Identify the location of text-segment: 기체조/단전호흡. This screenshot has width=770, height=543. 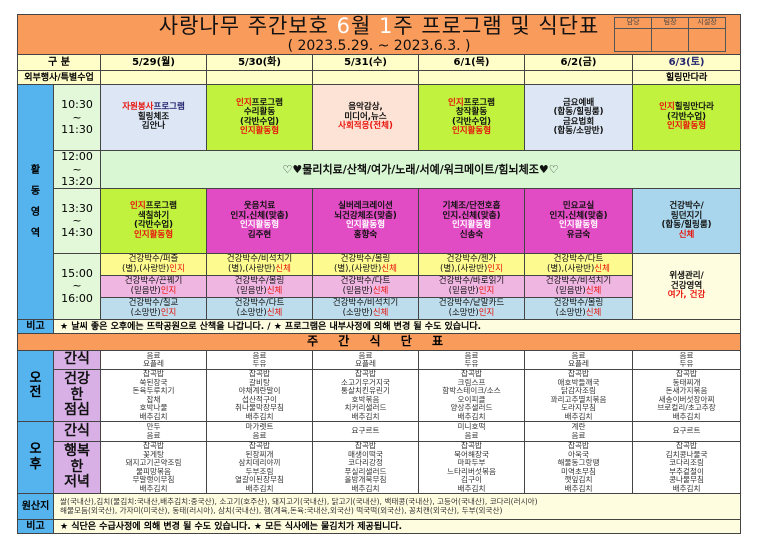
(471, 206).